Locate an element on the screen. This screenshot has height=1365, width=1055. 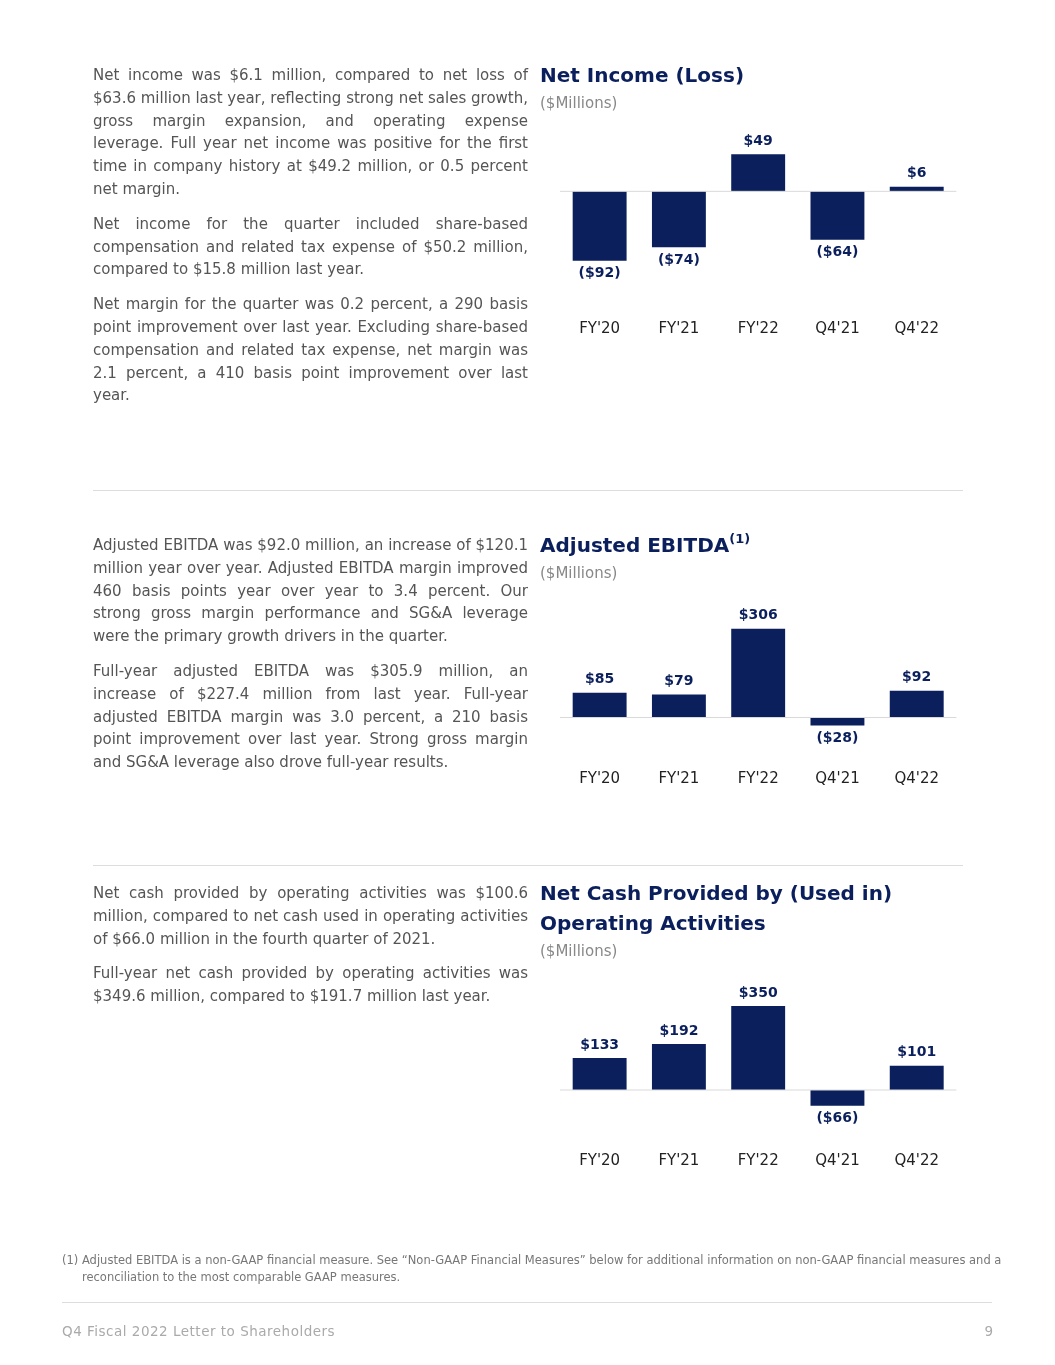
text: Adjusted EBITDA was $92.0 million, an increase of $120.1 million year over year. Adjusted EBITDA margin improved 460 basis points year over year to 3.4 percent. Our strong gross margin performance and SG&A leverage were the primary growth drivers in the quarter. is located at coordinates (310, 591).